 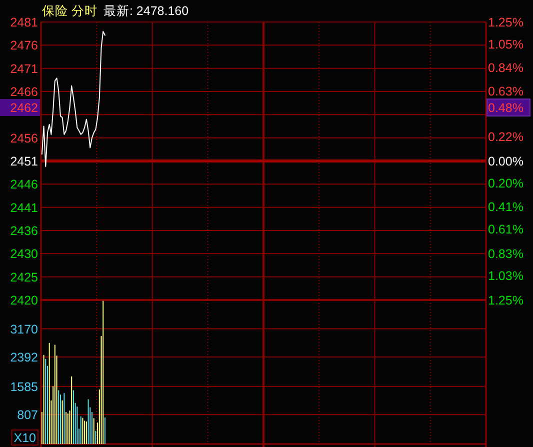 What do you see at coordinates (70, 11) in the screenshot?
I see `chart-title: 保险 分时` at bounding box center [70, 11].